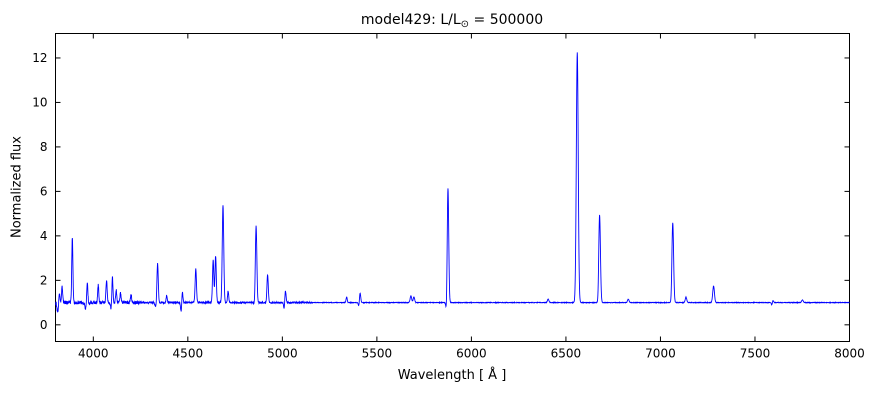 This screenshot has height=400, width=880. What do you see at coordinates (17, 187) in the screenshot?
I see `y-axis-label: Normalized flux` at bounding box center [17, 187].